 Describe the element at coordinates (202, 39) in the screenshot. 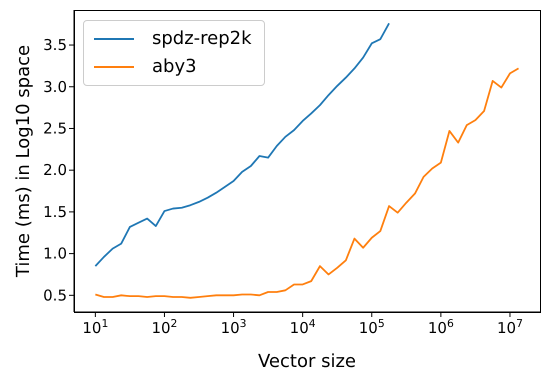

I see `legend-label: spdz-rep2k` at that location.